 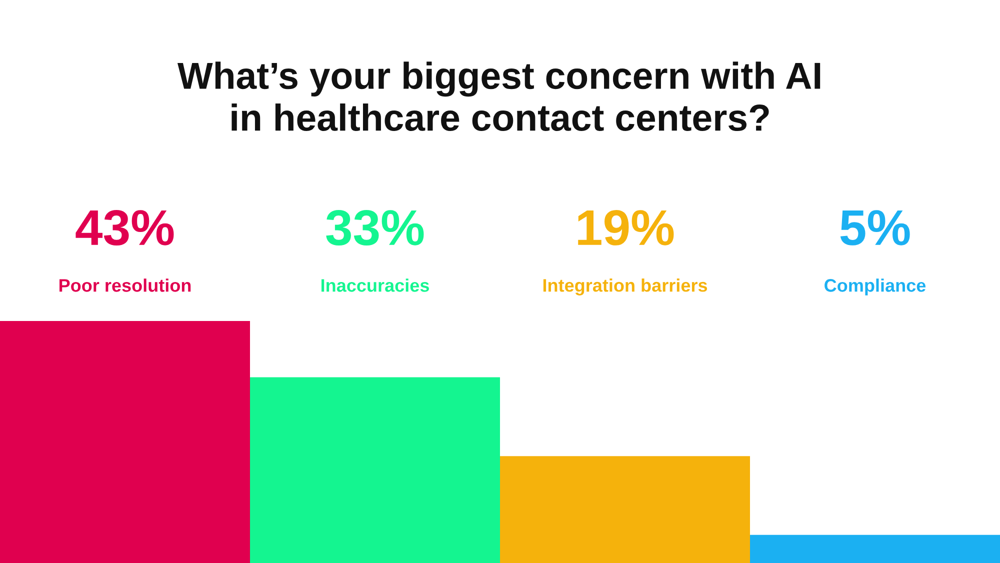 What do you see at coordinates (498, 97) in the screenshot?
I see `chart-title: What’s your biggest concern with AI in healthcare contact centers?` at bounding box center [498, 97].